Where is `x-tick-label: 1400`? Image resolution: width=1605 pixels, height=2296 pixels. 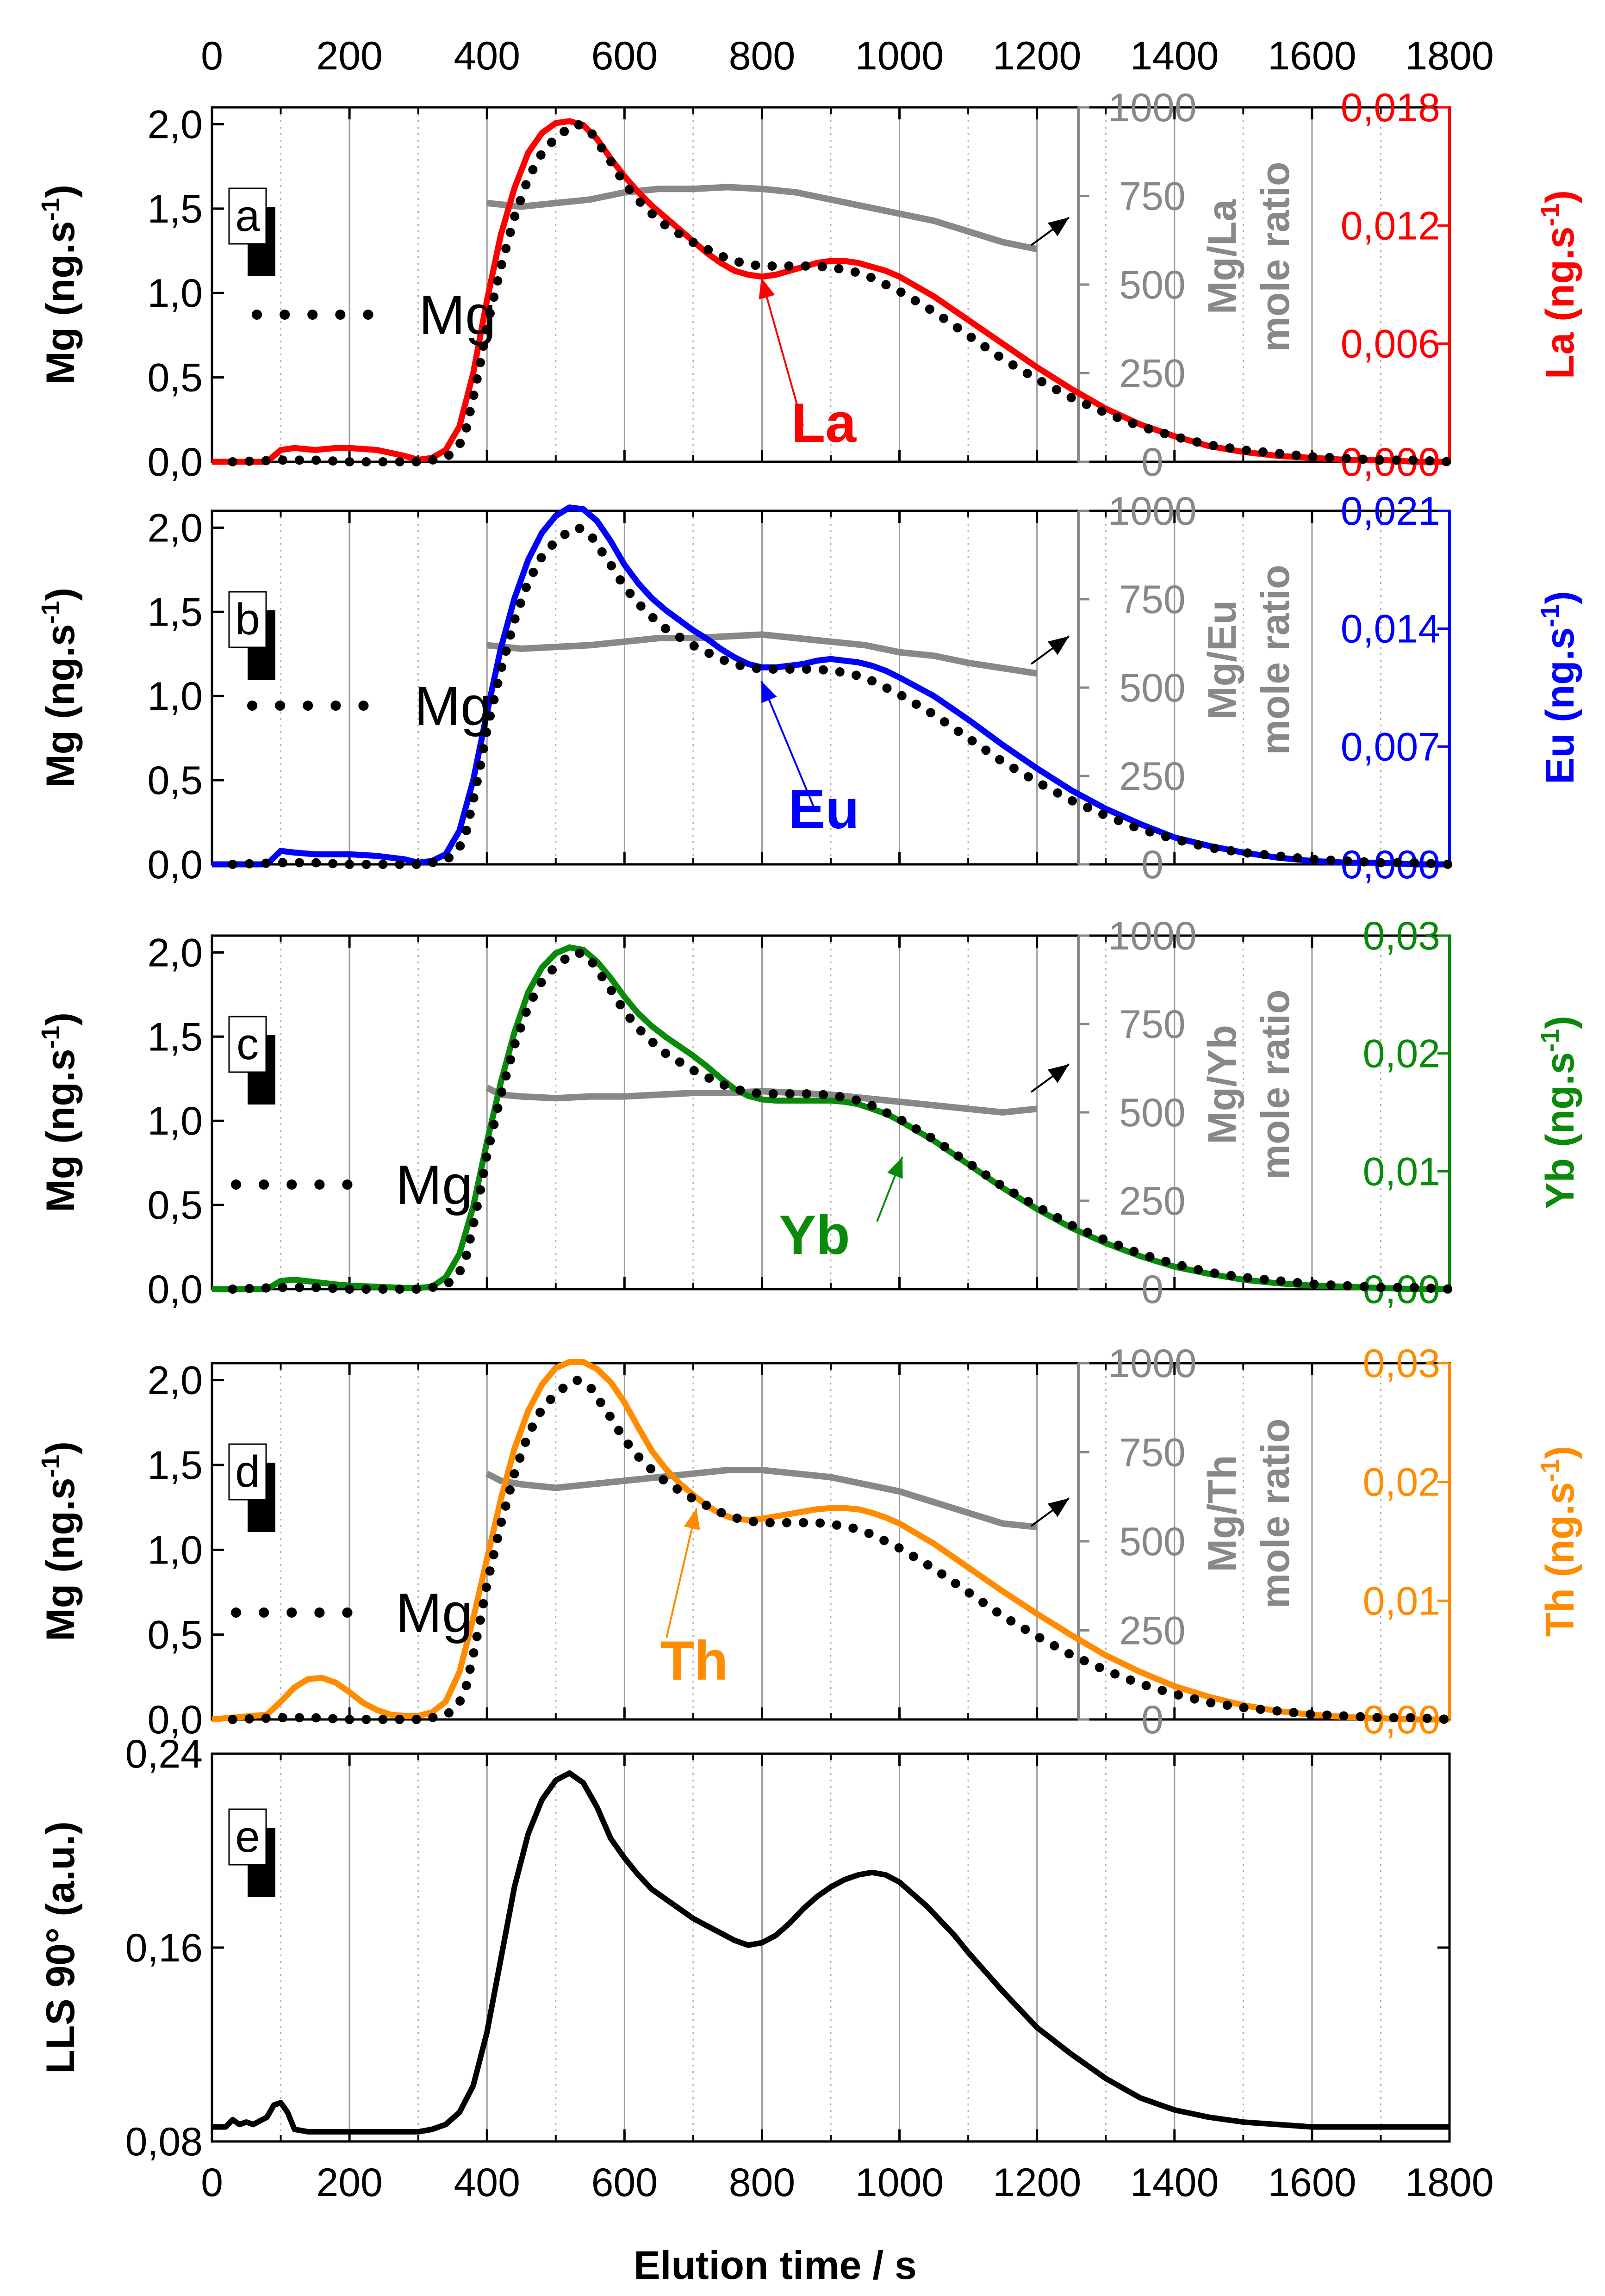 x-tick-label: 1400 is located at coordinates (1174, 2183).